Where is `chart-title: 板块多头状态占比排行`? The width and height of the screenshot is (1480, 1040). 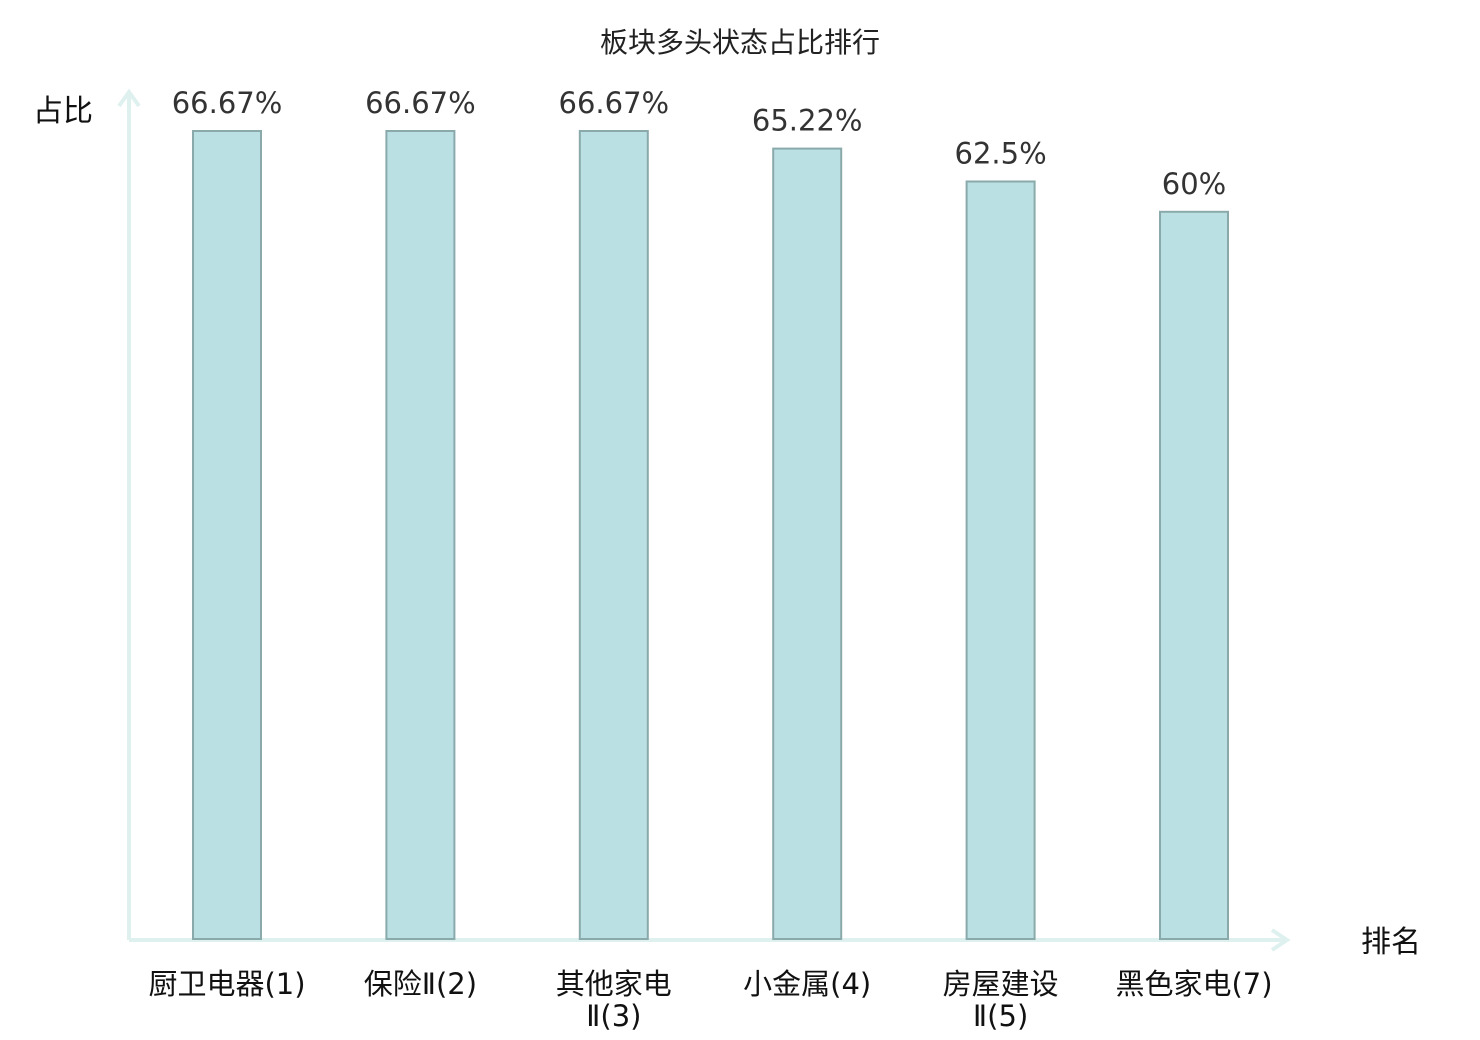 chart-title: 板块多头状态占比排行 is located at coordinates (740, 42).